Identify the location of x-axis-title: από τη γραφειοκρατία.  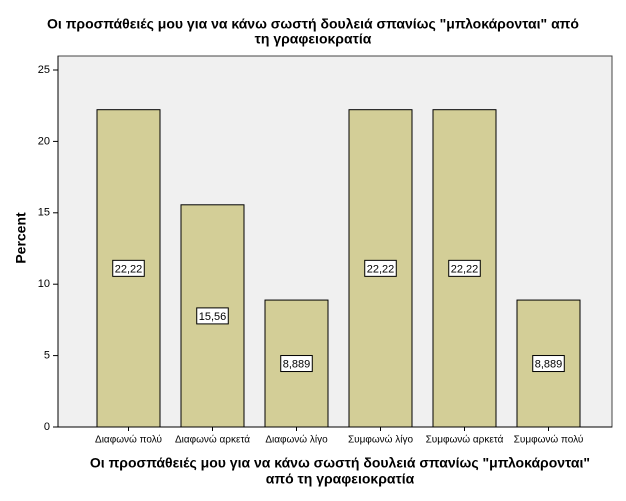
(340, 479).